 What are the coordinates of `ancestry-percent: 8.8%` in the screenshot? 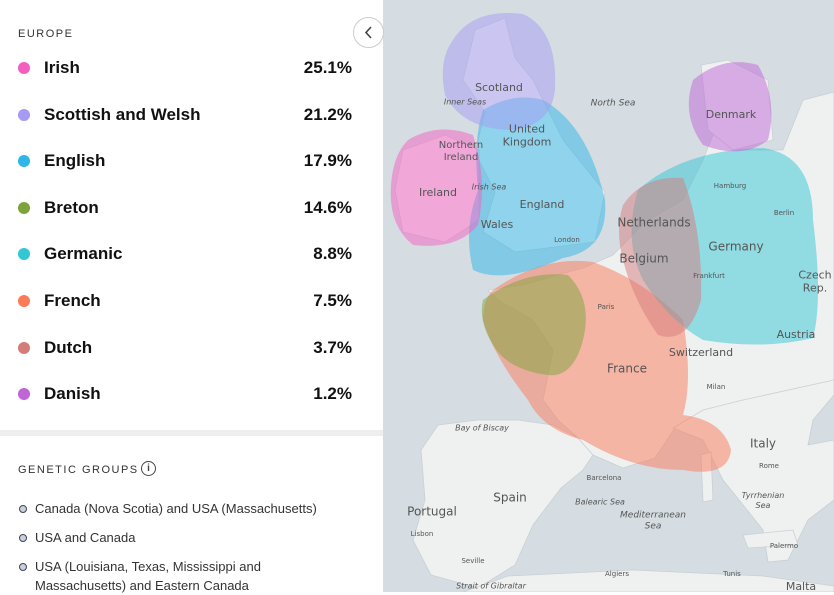 It's located at (332, 254).